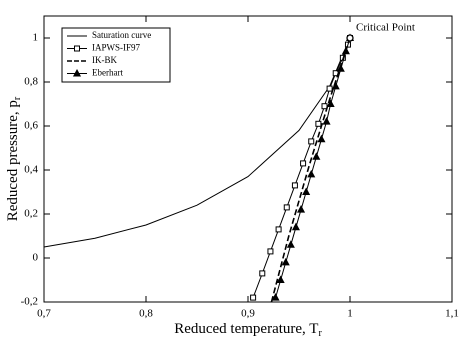 Image resolution: width=474 pixels, height=344 pixels. What do you see at coordinates (31, 214) in the screenshot?
I see `y-tick-label: 0,2` at bounding box center [31, 214].